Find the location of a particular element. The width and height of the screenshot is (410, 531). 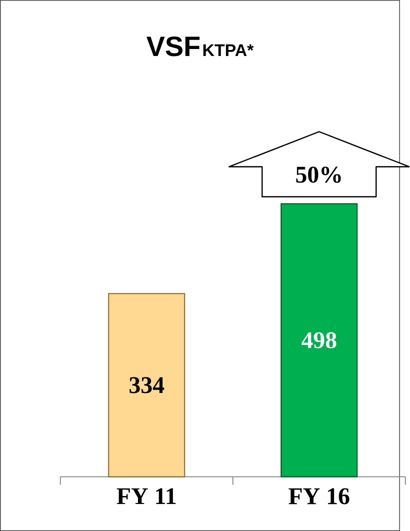

text: 50% is located at coordinates (318, 174).